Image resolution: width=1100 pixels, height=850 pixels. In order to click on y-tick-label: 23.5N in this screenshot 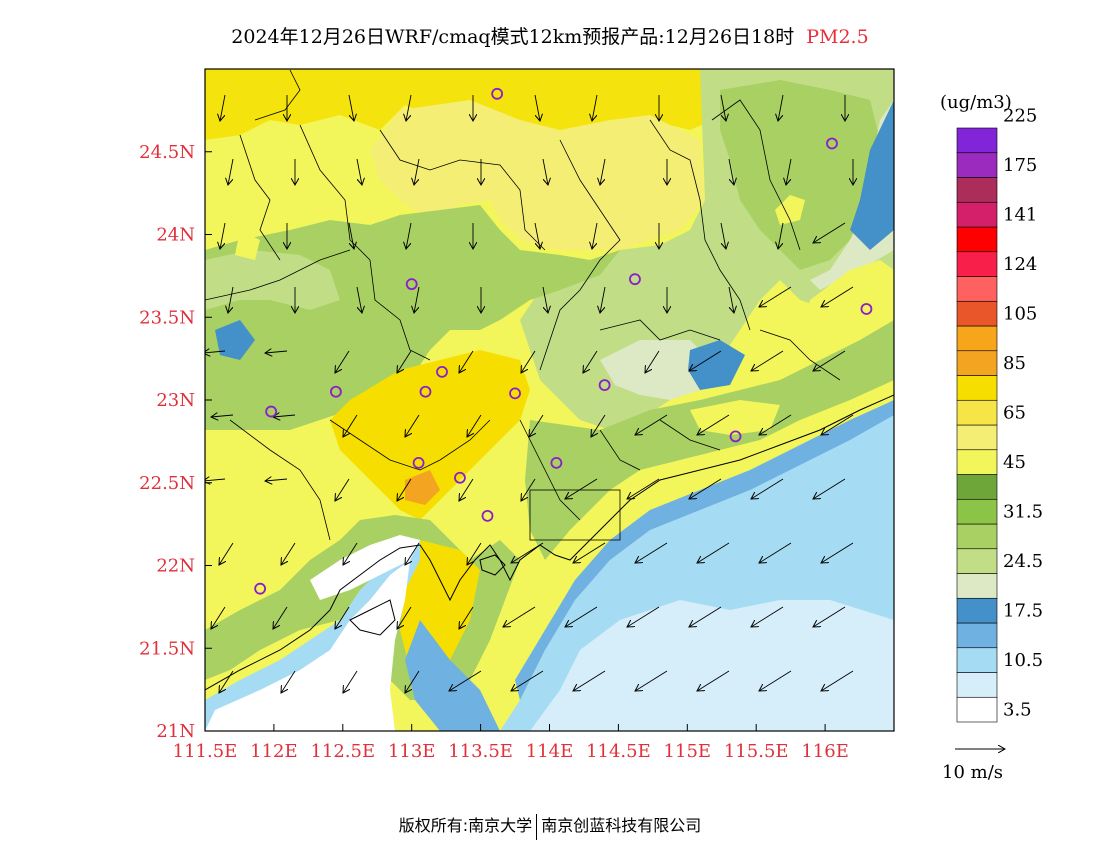, I will do `click(167, 317)`.